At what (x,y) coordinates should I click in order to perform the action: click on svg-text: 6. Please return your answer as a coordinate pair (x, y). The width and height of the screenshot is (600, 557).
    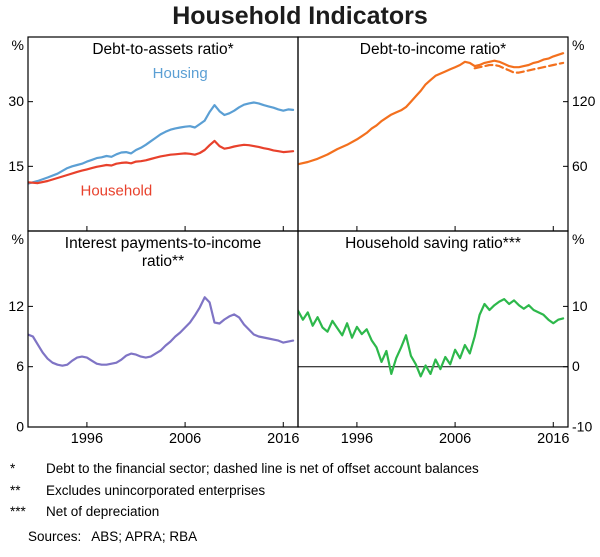
    Looking at the image, I should click on (20, 366).